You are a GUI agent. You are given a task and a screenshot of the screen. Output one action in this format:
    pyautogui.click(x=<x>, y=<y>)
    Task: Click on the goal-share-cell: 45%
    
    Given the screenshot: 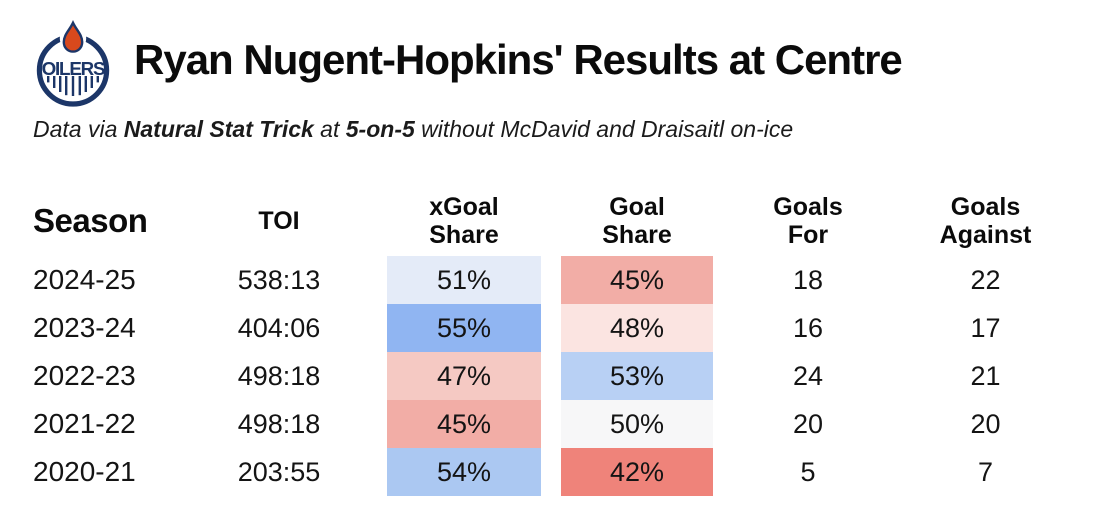 What is the action you would take?
    pyautogui.click(x=627, y=280)
    